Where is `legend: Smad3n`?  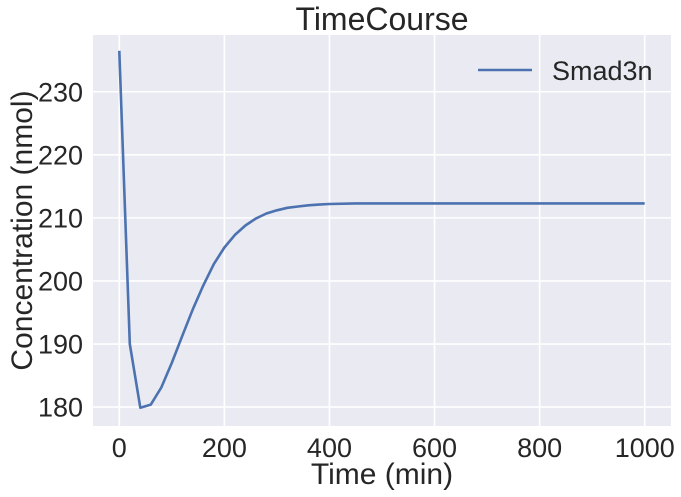
legend: Smad3n is located at coordinates (565, 71).